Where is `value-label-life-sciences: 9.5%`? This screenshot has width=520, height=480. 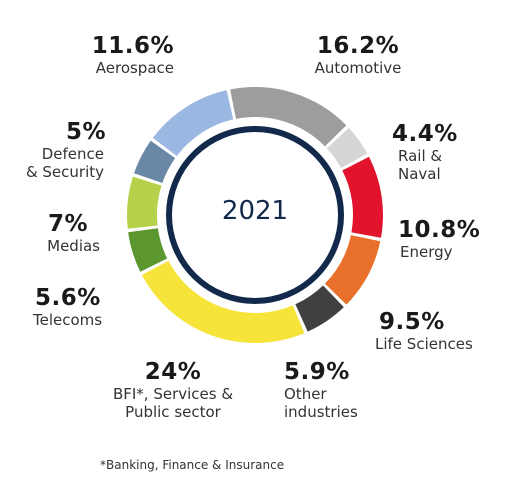
value-label-life-sciences: 9.5% is located at coordinates (412, 322).